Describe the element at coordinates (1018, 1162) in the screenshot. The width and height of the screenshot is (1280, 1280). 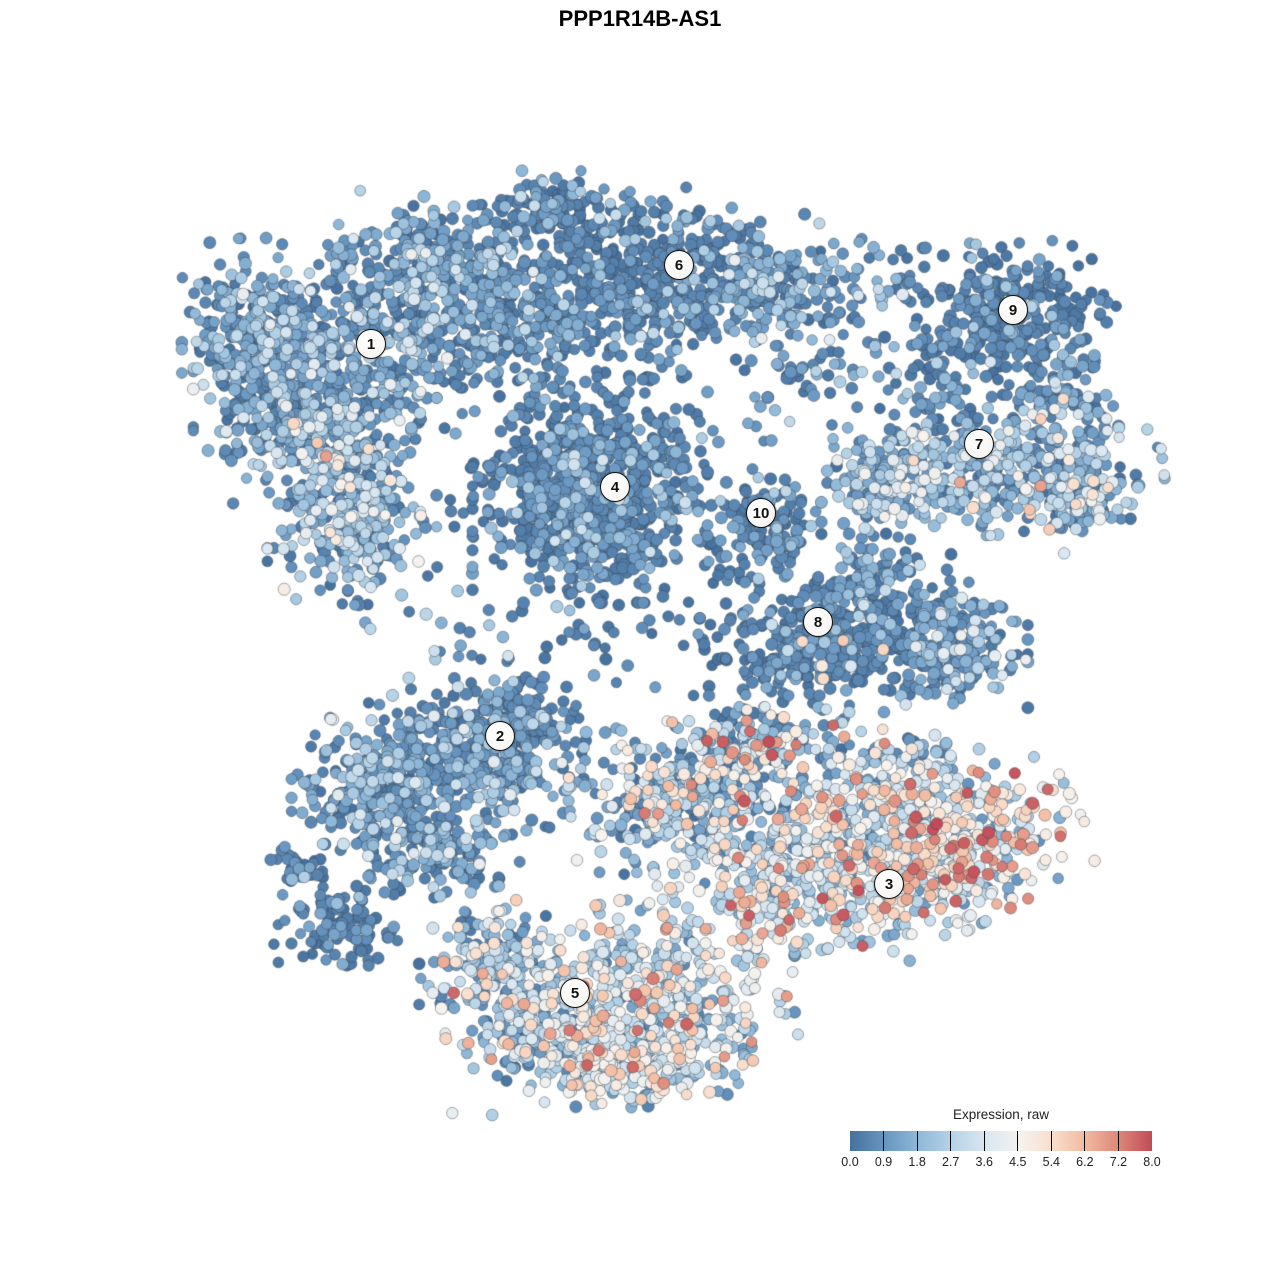
I see `legend-tick-label: 4.5` at that location.